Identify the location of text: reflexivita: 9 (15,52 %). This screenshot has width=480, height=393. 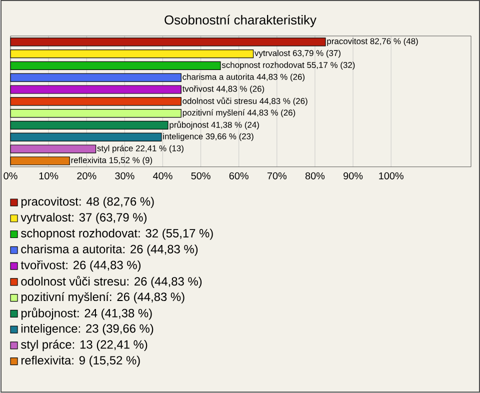
(80, 362).